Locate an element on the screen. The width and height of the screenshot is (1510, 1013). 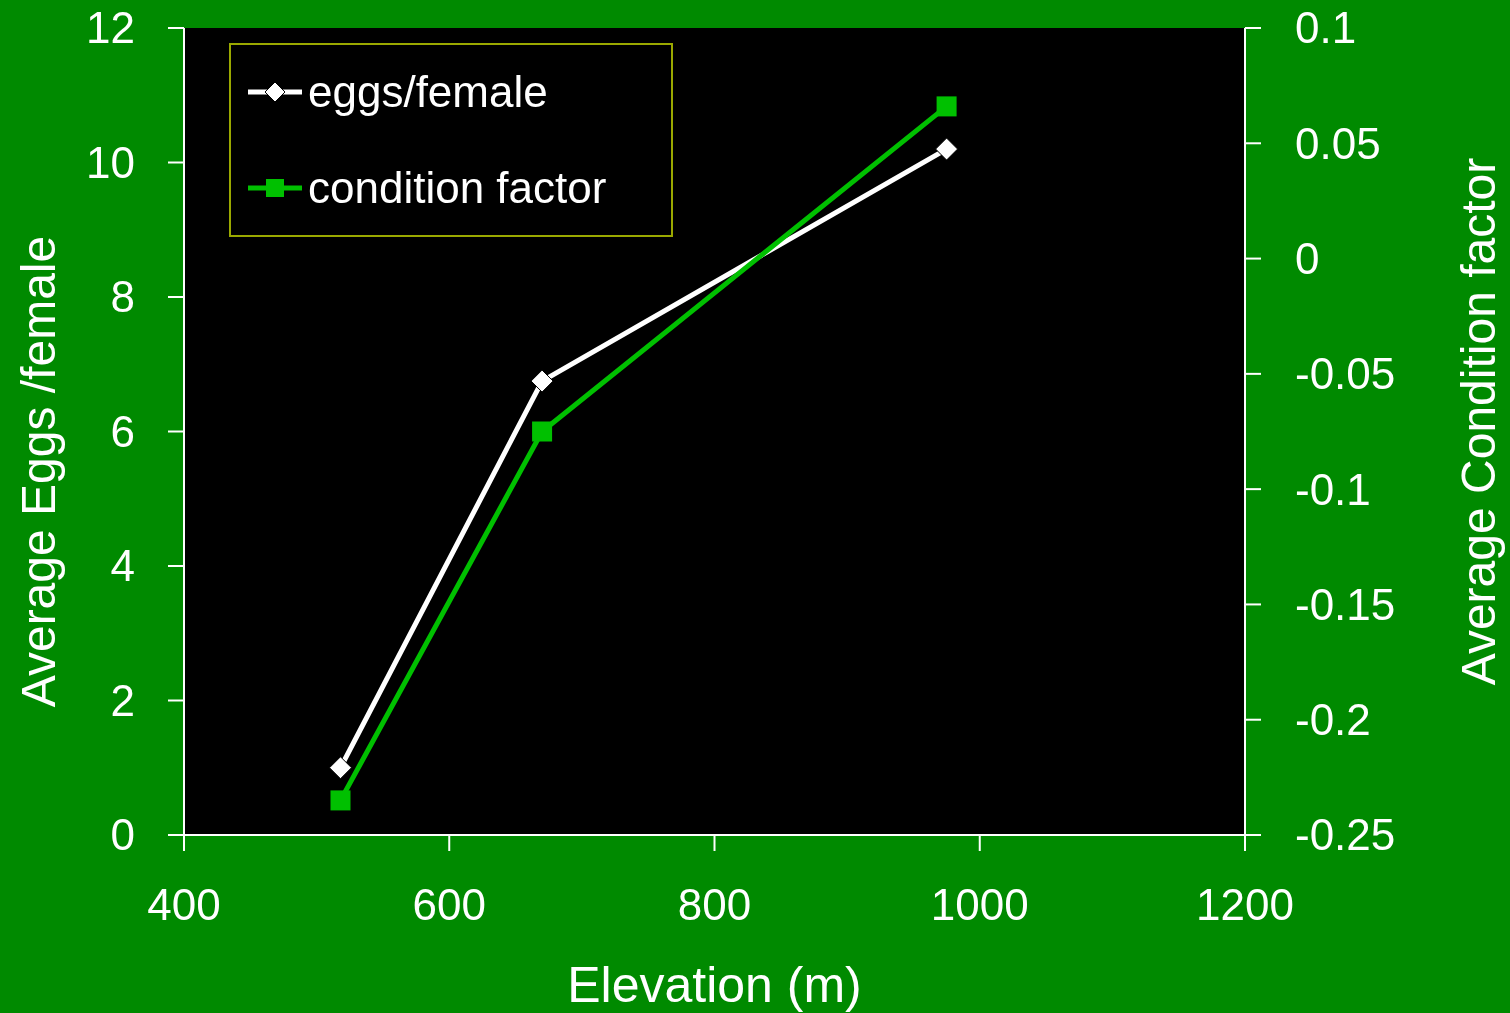
y-tick-label: 10 is located at coordinates (110, 162).